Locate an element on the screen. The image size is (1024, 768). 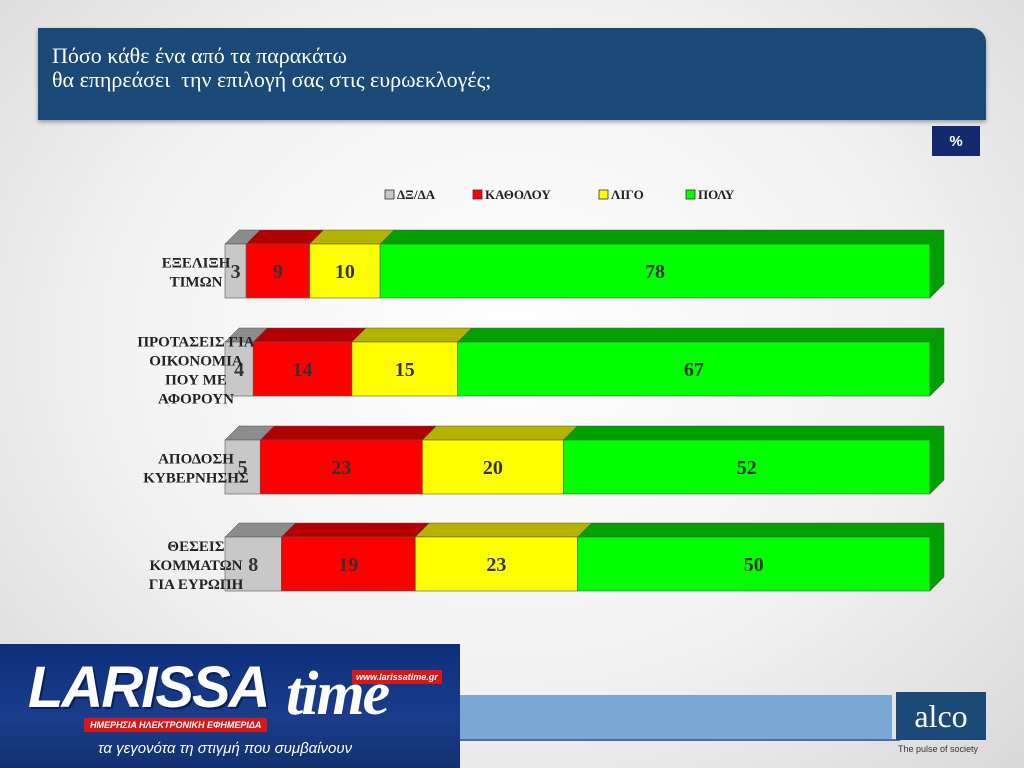
data-label: 4 is located at coordinates (239, 370).